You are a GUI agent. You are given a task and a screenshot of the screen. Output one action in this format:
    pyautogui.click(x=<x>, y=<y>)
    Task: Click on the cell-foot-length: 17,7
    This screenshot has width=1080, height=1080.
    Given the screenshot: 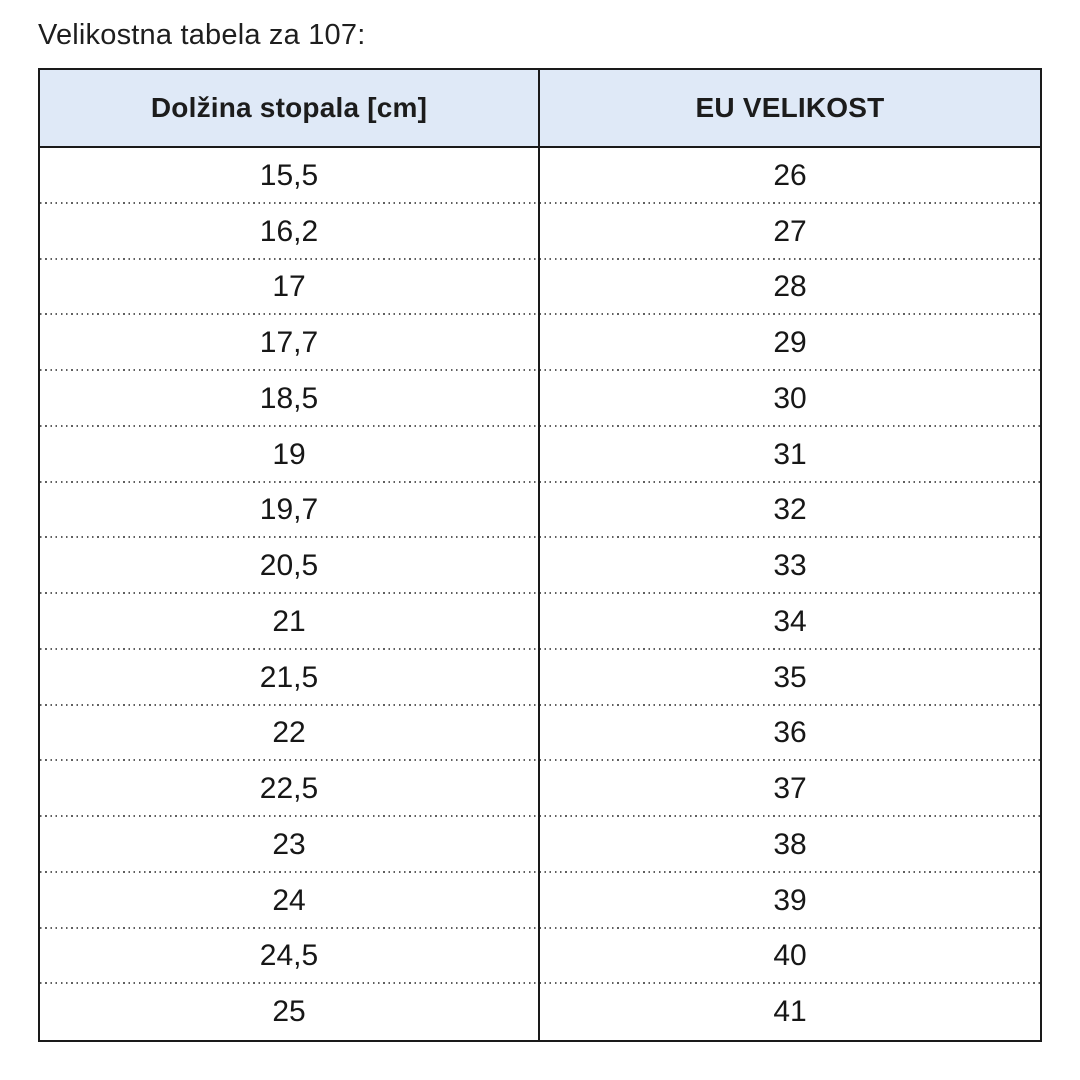 What is the action you would take?
    pyautogui.click(x=290, y=343)
    